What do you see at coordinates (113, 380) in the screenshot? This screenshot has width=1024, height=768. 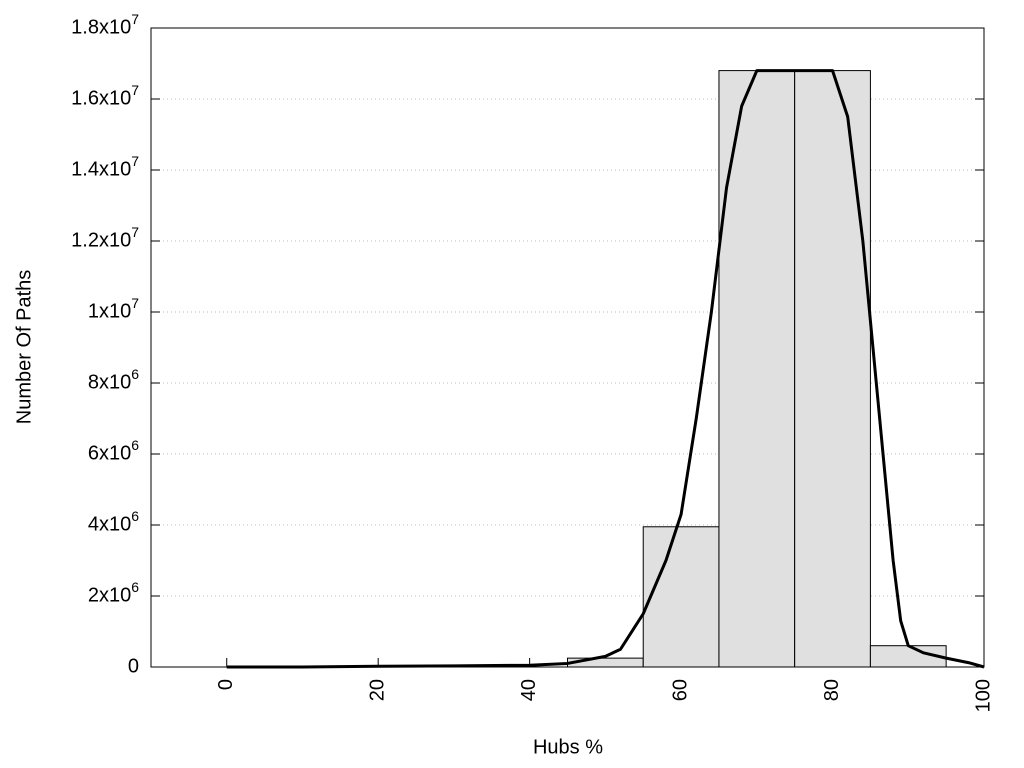 I see `y-tick-label: 8x10⁶` at bounding box center [113, 380].